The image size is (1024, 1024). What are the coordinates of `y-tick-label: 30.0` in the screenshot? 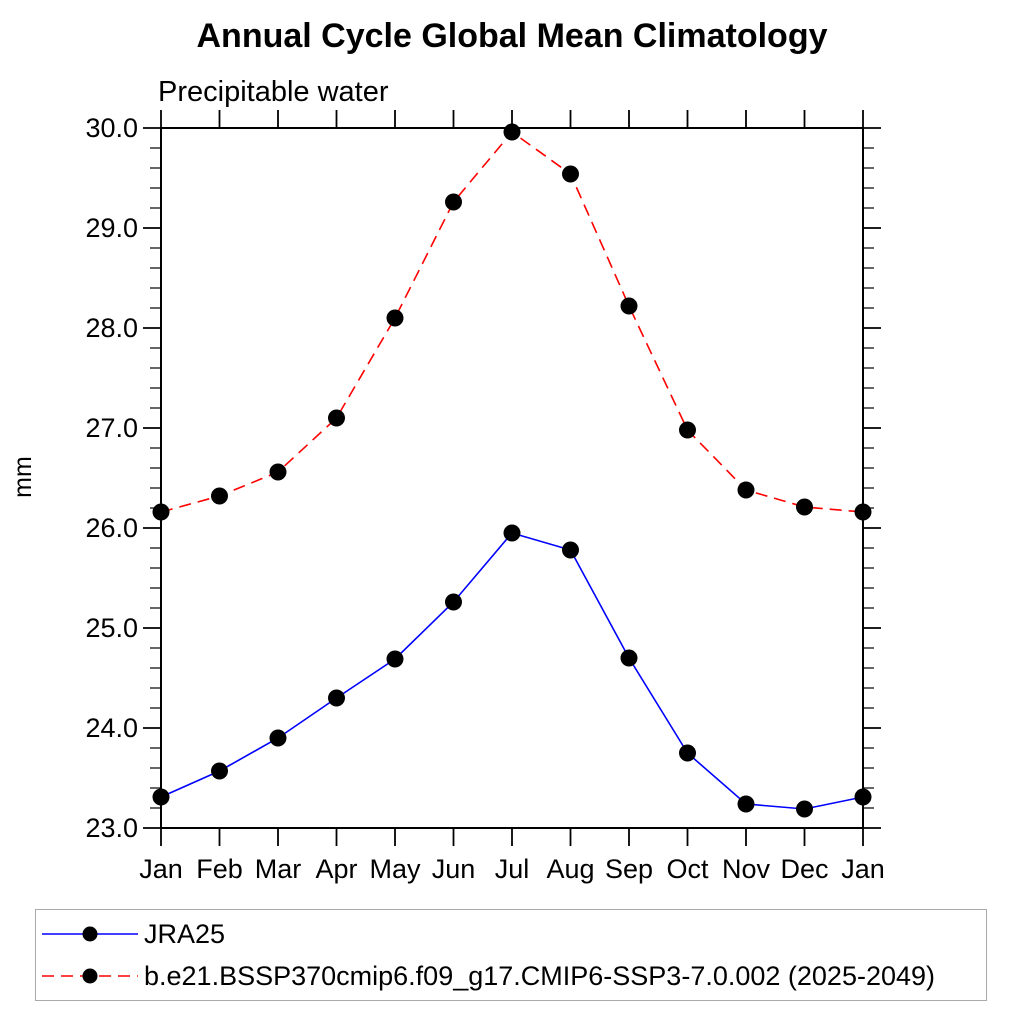 It's located at (111, 128).